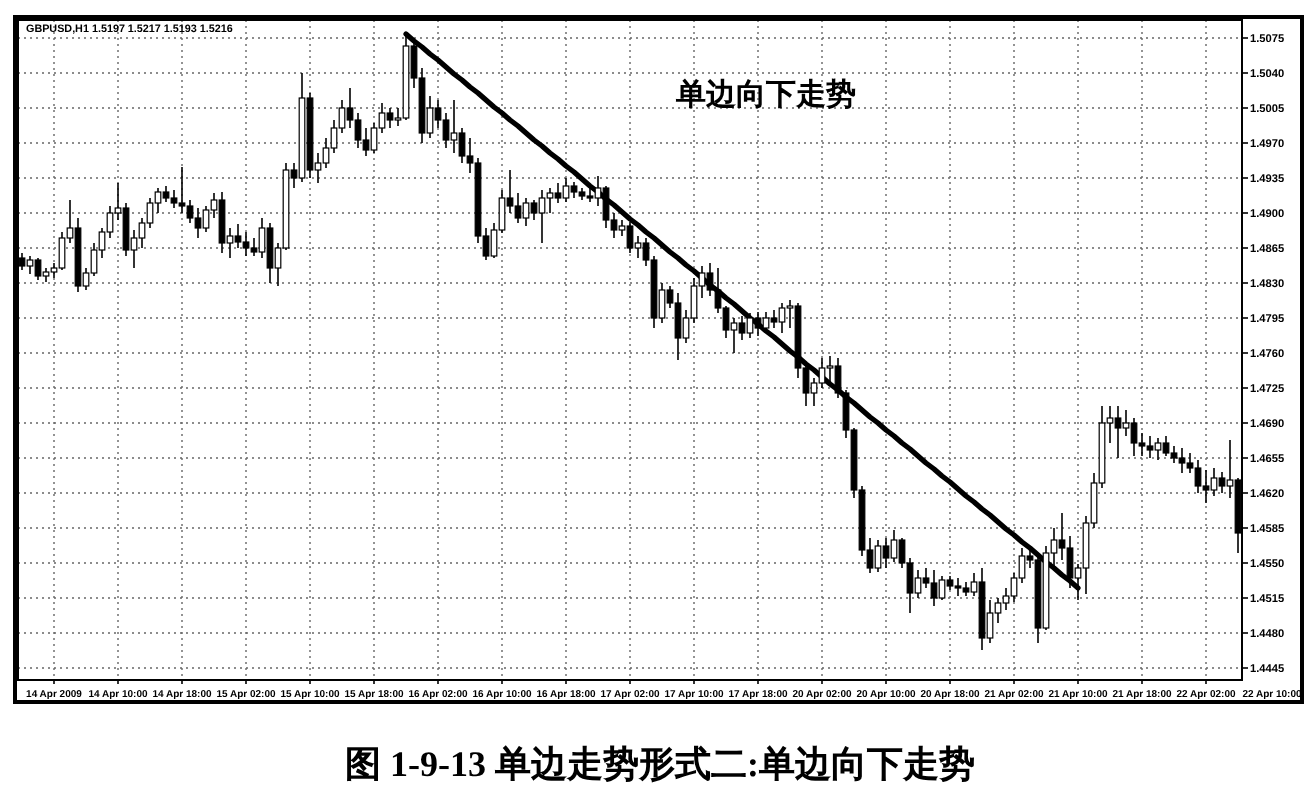 The width and height of the screenshot is (1306, 800). I want to click on annotation: 单边向下走势, so click(765, 95).